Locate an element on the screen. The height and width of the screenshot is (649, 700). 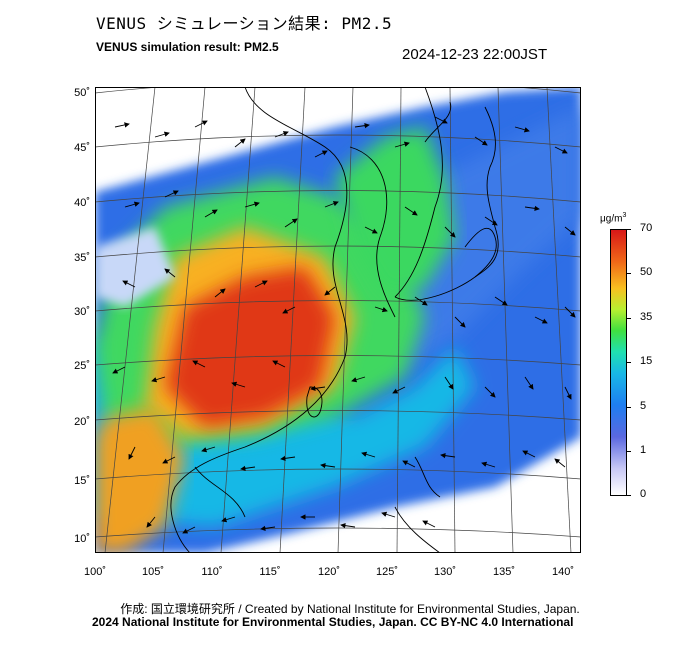
lat-label-45: 45˚ is located at coordinates (82, 148).